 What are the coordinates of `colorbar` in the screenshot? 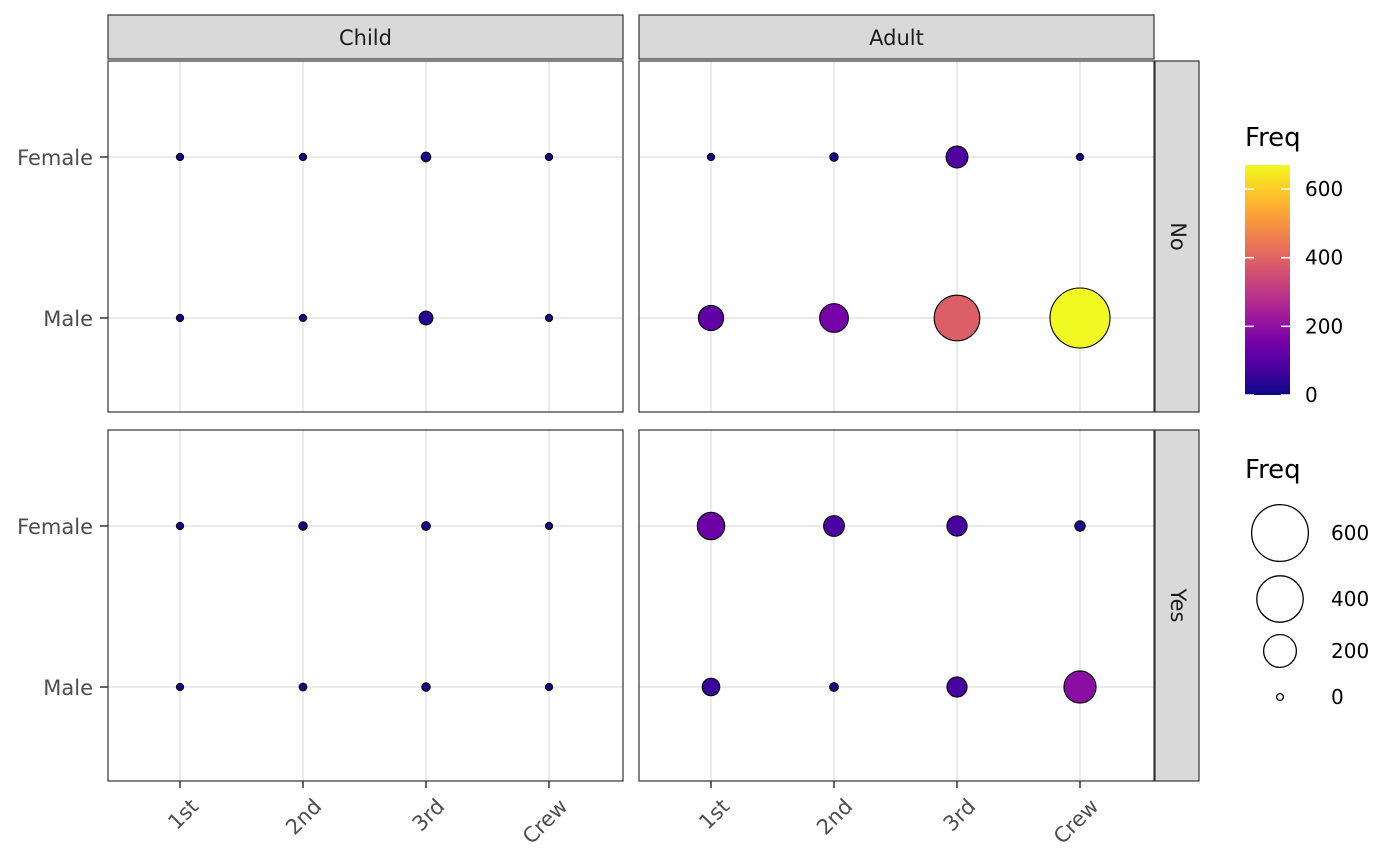 It's located at (1267, 280).